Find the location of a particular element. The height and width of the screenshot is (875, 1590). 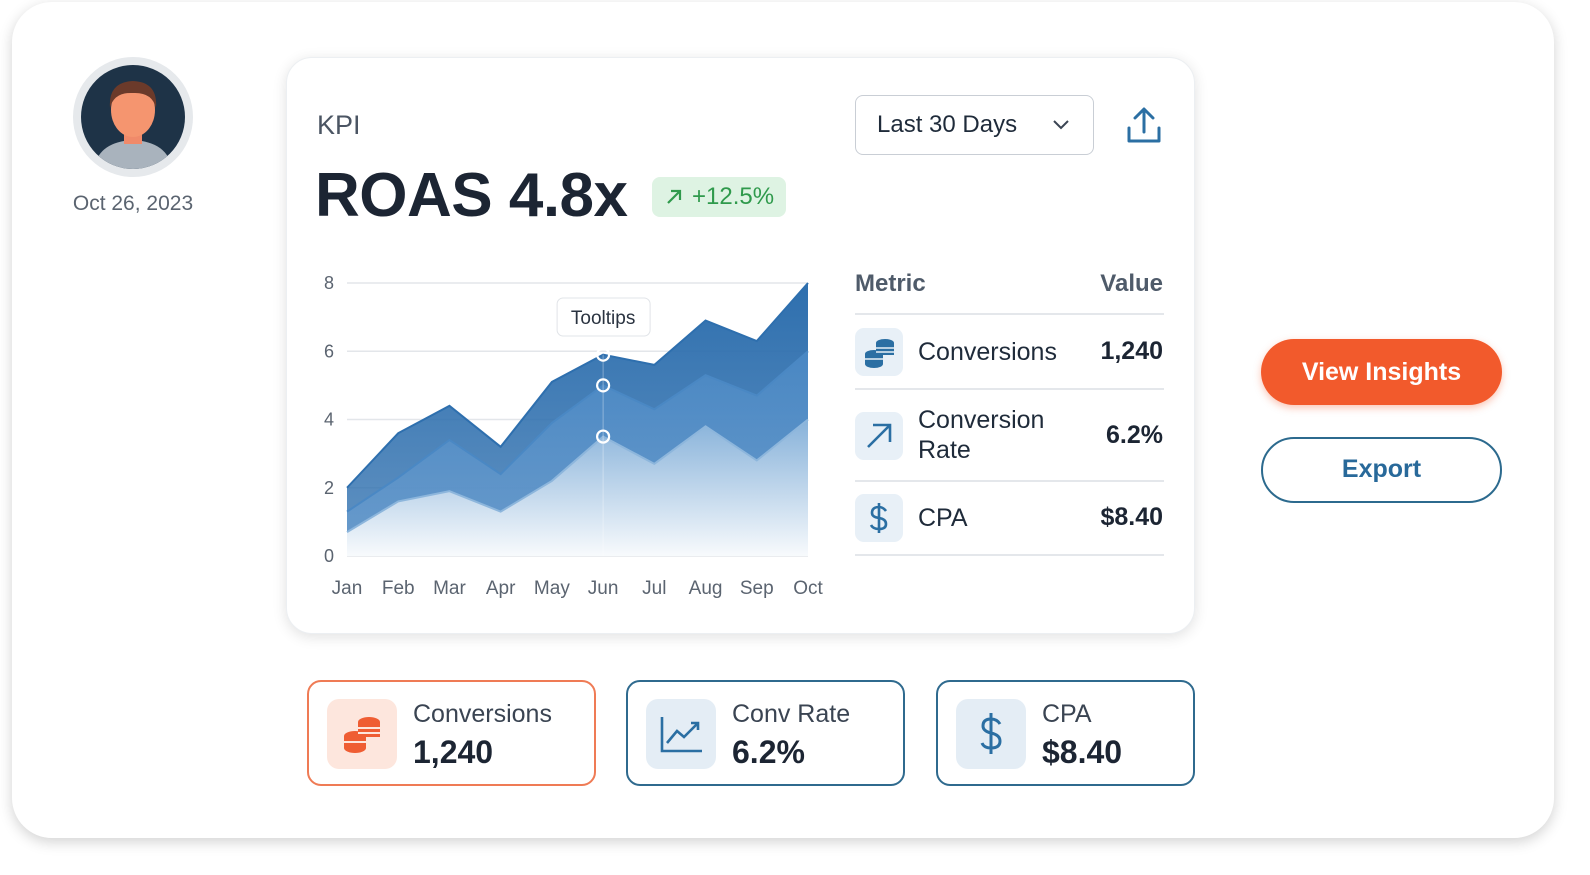

share-button is located at coordinates (1144, 126).